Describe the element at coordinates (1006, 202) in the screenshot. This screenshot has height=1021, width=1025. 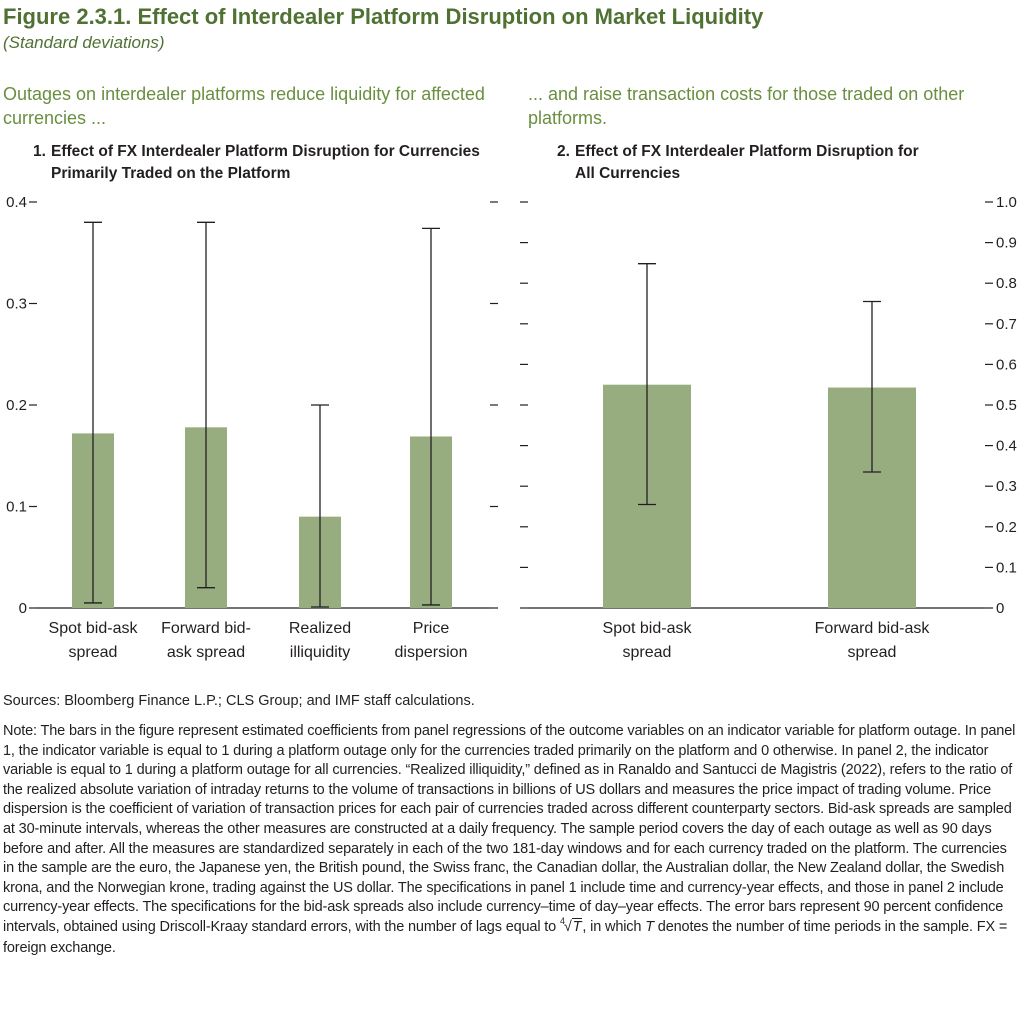
I see `panel-2-ytick-label: 1.0` at that location.